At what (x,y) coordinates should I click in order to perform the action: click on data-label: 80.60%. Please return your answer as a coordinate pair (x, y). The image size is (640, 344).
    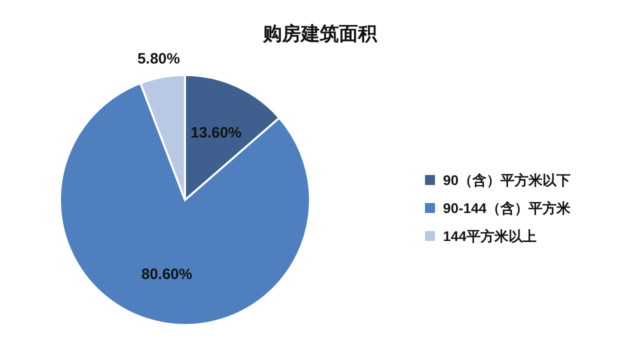
    Looking at the image, I should click on (166, 274).